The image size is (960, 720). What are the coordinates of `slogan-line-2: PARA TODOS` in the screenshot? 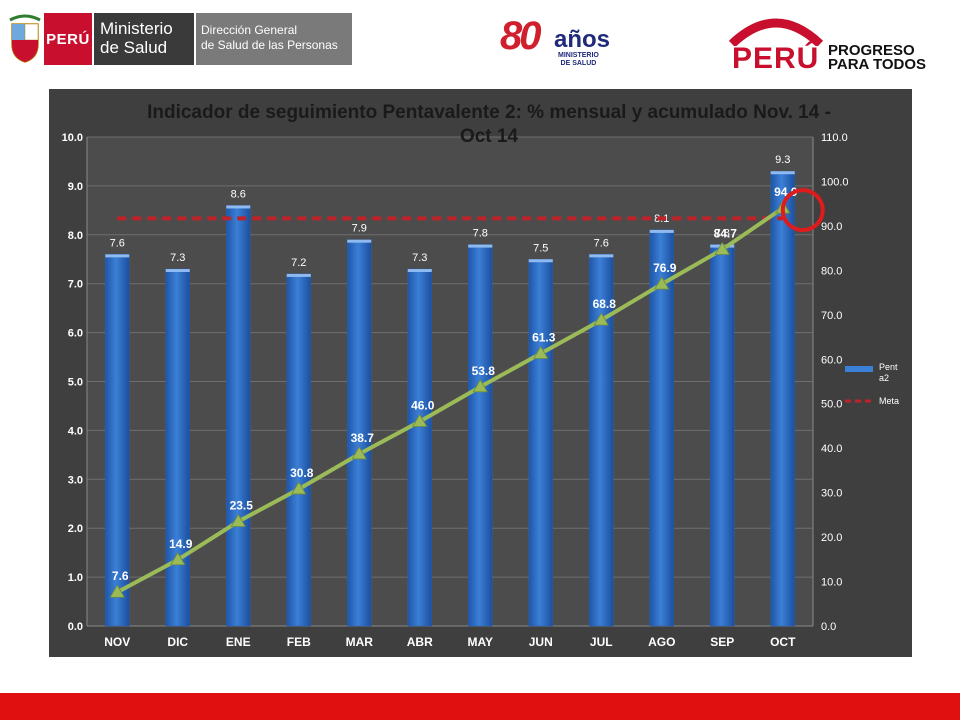 It's located at (877, 64).